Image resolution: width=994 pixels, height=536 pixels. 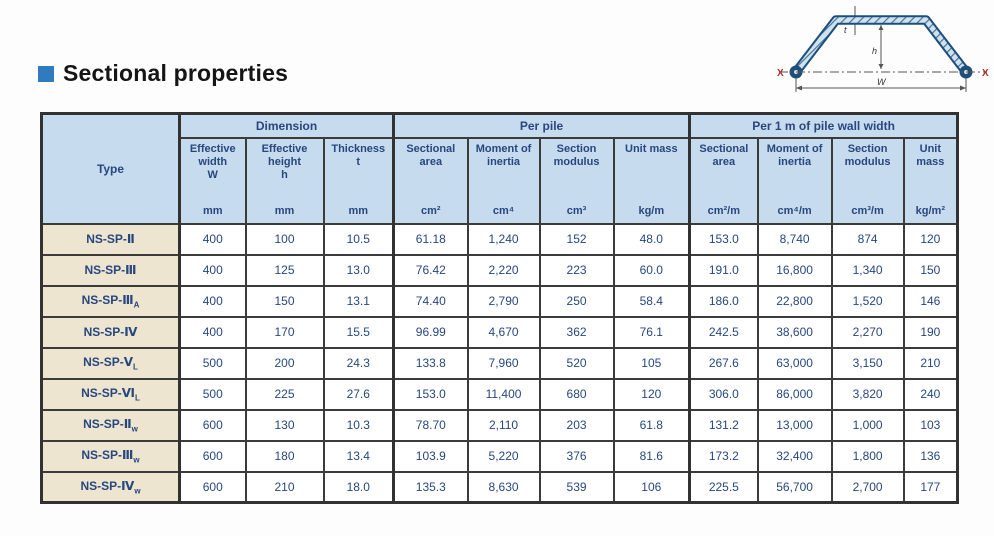 What do you see at coordinates (723, 180) in the screenshot?
I see `col-header-sectional-area-per-m: Sectional area cm²/m` at bounding box center [723, 180].